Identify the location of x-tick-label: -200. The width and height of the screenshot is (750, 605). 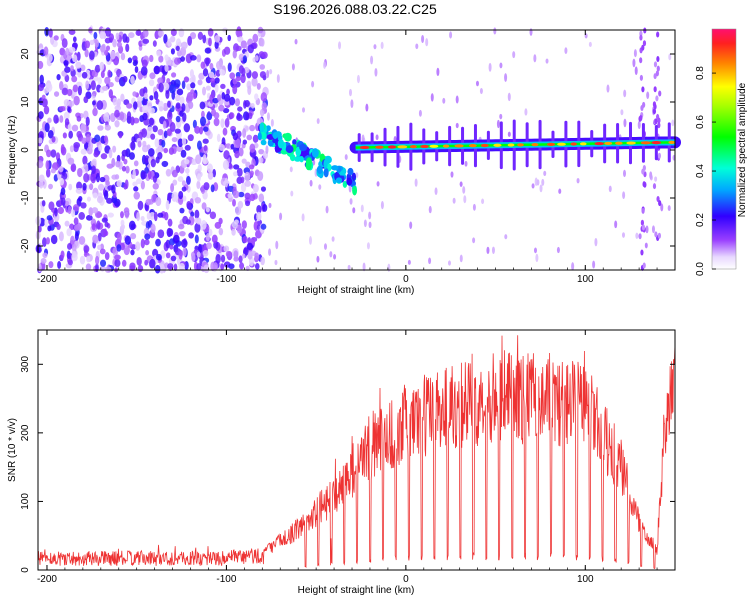
(47, 579).